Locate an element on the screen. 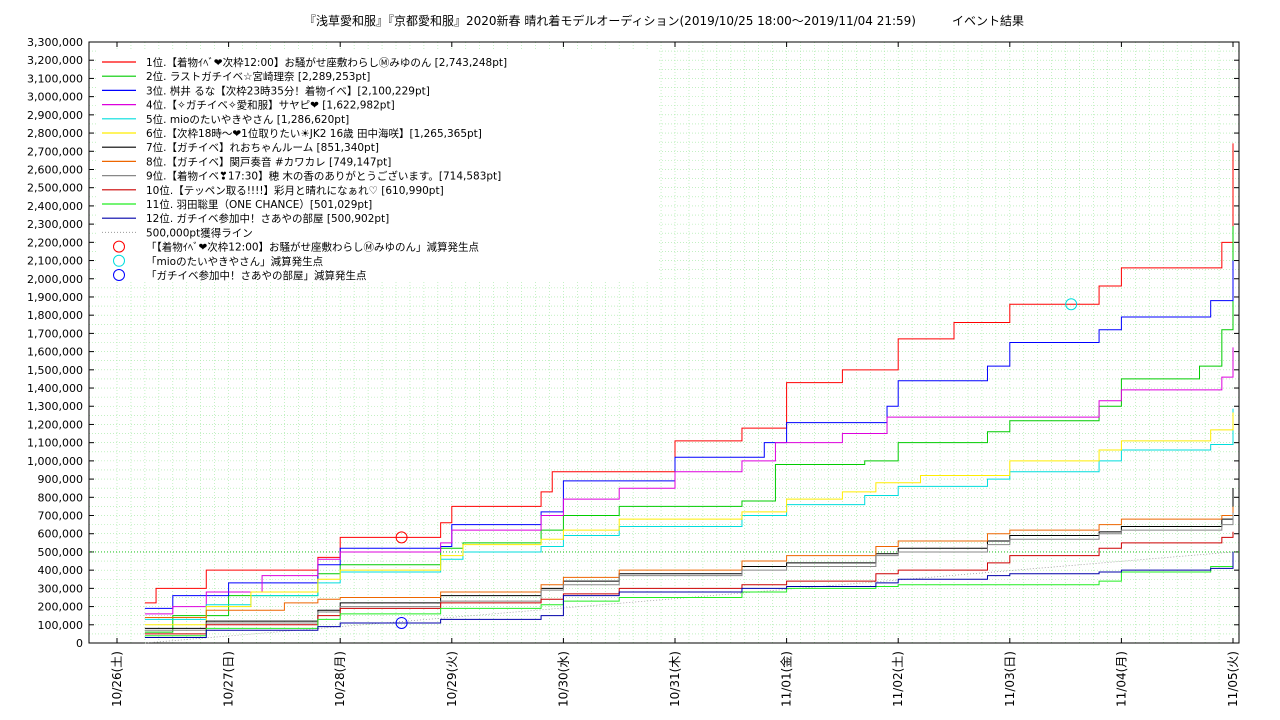 The image size is (1280, 720). y-tick-label: 3,000,000 is located at coordinates (55, 97).